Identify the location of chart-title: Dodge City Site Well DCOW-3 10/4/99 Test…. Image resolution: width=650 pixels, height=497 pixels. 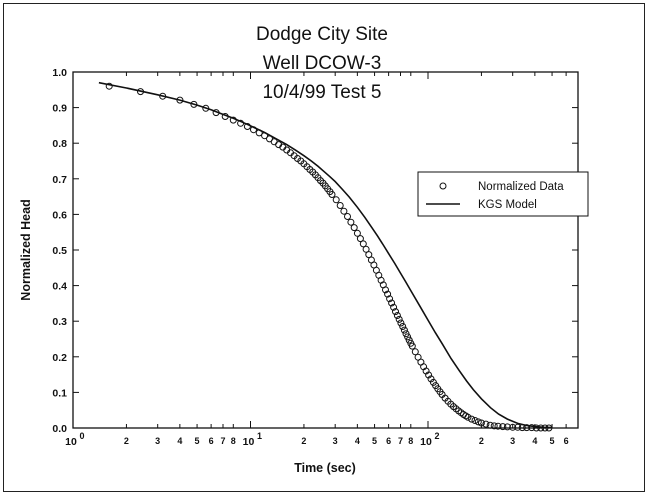
(322, 63).